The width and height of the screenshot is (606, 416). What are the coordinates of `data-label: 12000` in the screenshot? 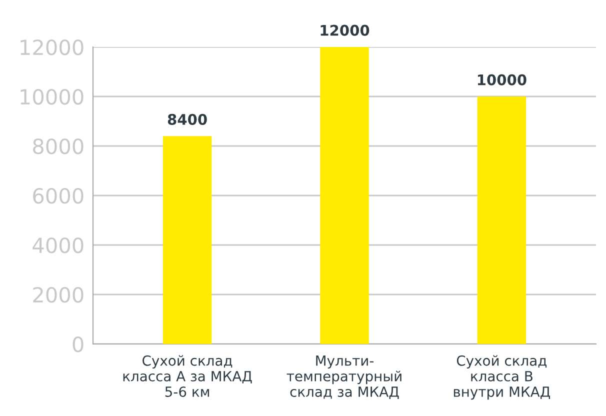 It's located at (345, 30).